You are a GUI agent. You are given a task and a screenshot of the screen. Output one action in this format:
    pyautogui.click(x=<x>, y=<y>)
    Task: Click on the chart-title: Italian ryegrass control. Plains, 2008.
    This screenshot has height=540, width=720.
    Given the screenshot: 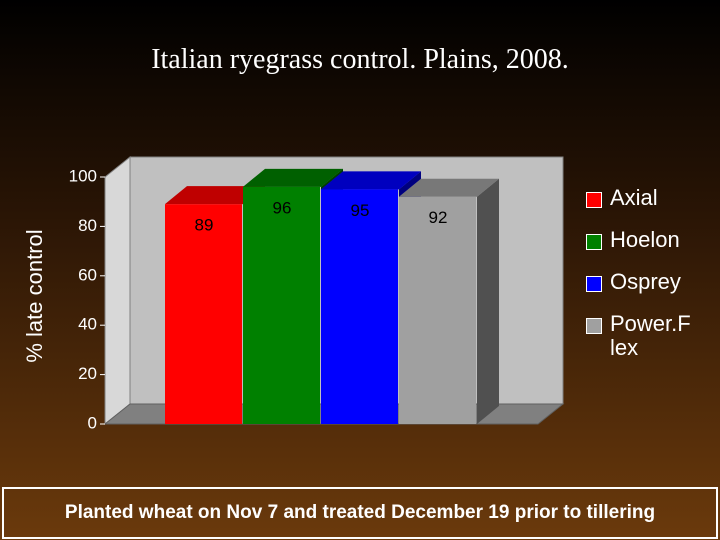 What is the action you would take?
    pyautogui.click(x=360, y=59)
    